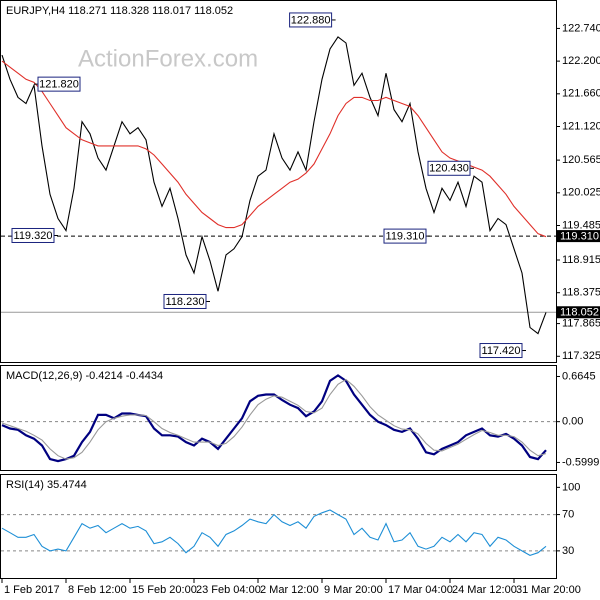  I want to click on x-tick-label: 9 Mar 20:00, so click(353, 590).